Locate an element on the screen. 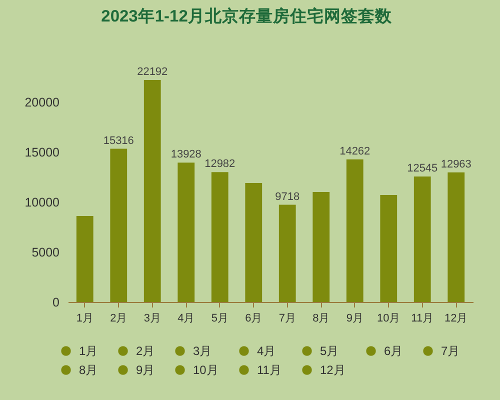  x-tick-label: 2月 is located at coordinates (119, 318).